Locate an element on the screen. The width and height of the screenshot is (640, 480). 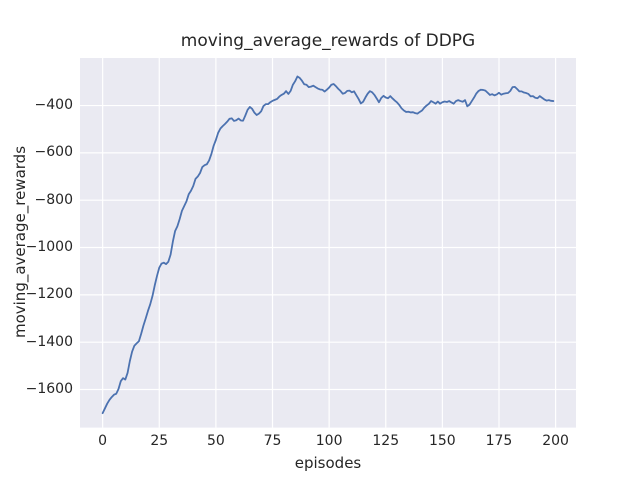
y-tick-label: −1400 is located at coordinates (49, 341).